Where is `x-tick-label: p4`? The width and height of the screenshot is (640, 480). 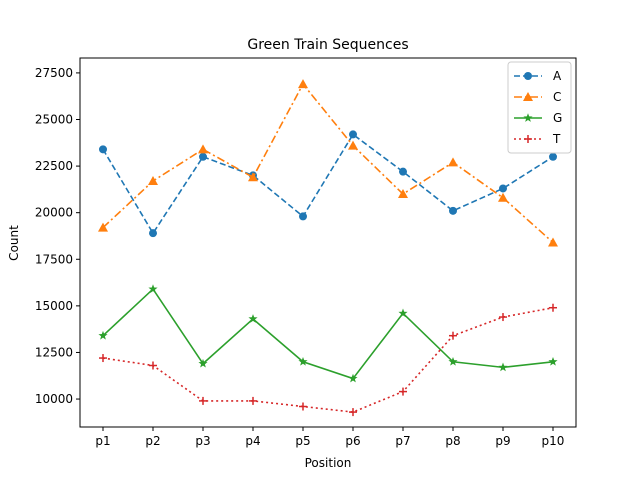 x-tick-label: p4 is located at coordinates (252, 441).